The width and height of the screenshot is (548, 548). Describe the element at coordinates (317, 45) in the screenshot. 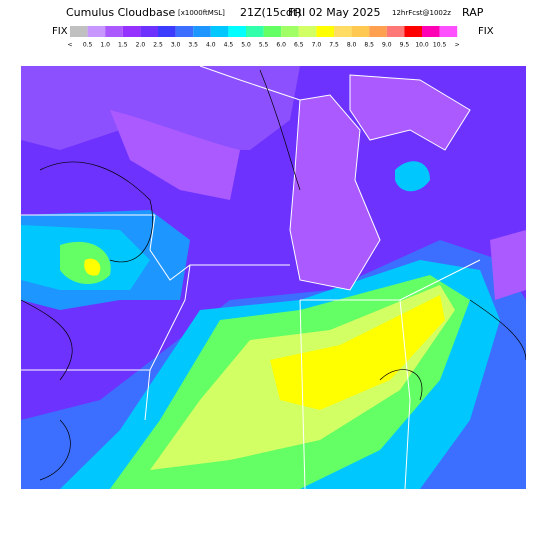

I see `colorbar-label: 7.0` at that location.